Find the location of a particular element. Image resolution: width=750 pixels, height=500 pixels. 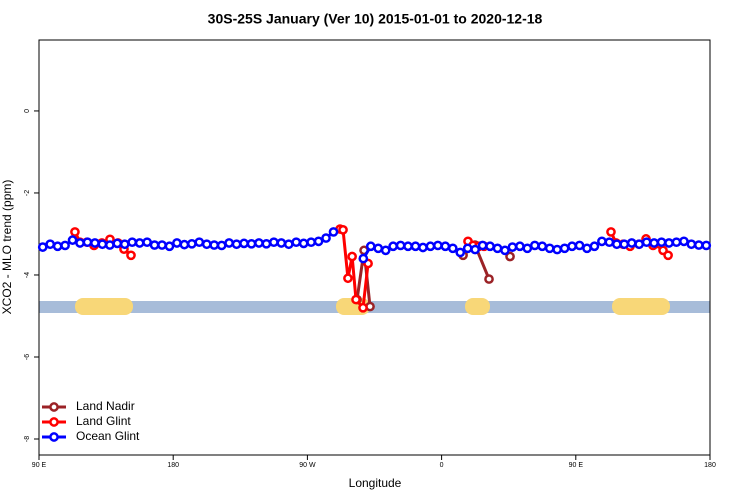

y-tick-label: -8 is located at coordinates (27, 439).